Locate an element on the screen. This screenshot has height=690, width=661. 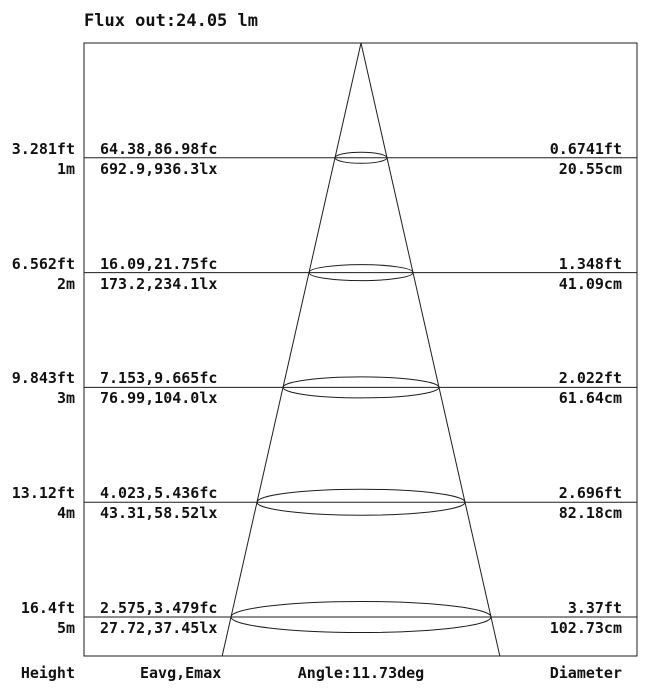
height-ft-label: 16.4ft is located at coordinates (47, 608).